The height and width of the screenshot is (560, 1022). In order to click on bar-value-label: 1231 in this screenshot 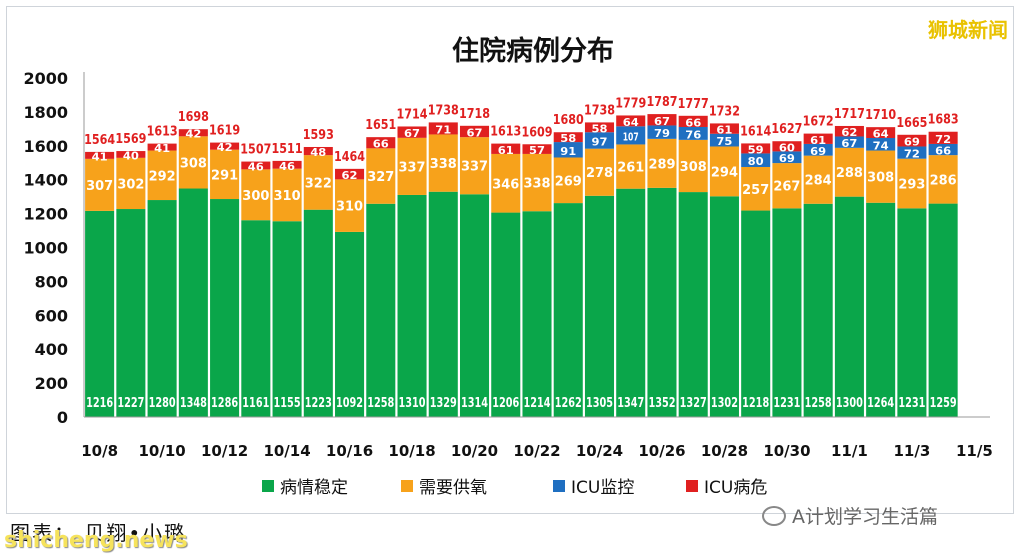, I will do `click(911, 403)`.